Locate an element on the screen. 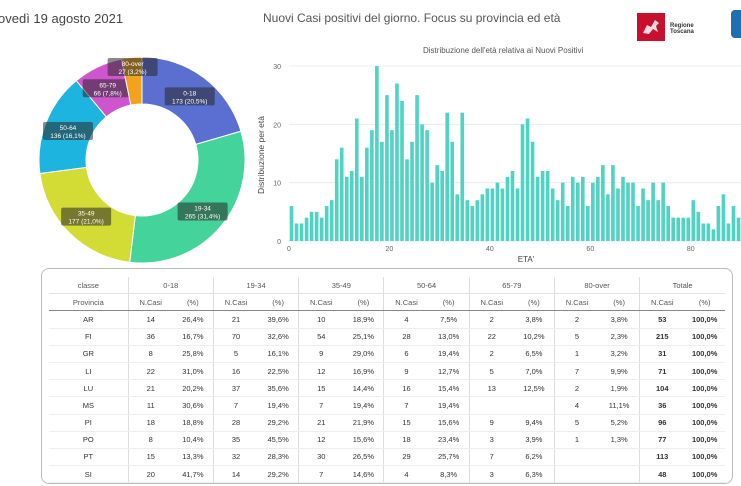  percent-cell: 16,1% is located at coordinates (449, 482).